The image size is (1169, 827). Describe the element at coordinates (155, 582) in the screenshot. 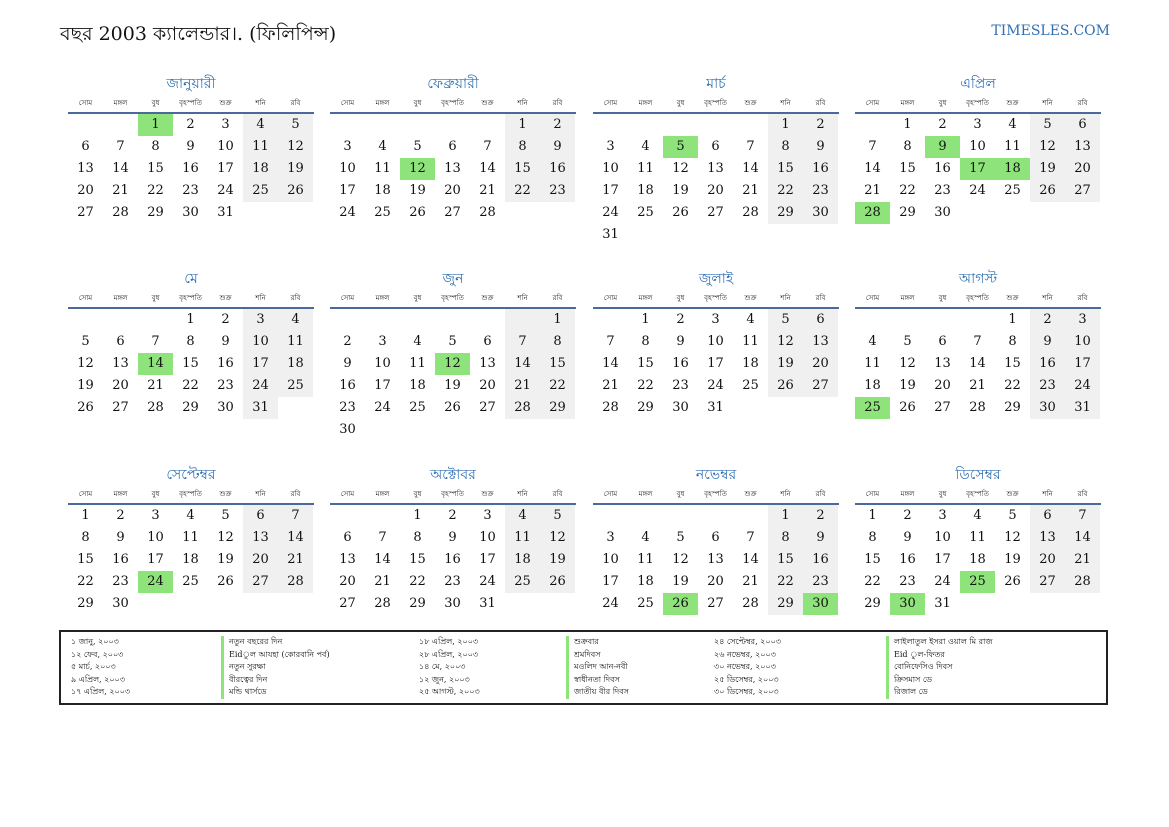

I see `holiday-day-cell: 24` at that location.